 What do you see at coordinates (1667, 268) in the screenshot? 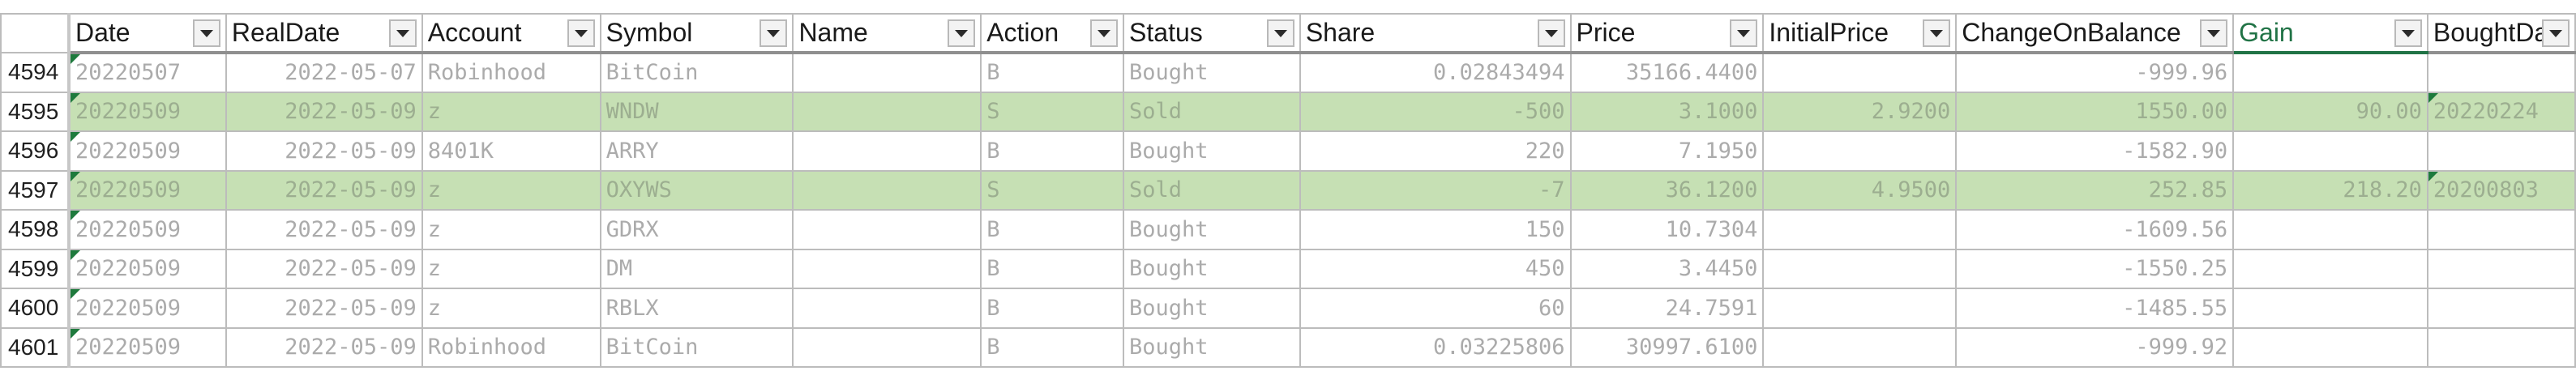
I see `cell-price: 3.4450` at bounding box center [1667, 268].